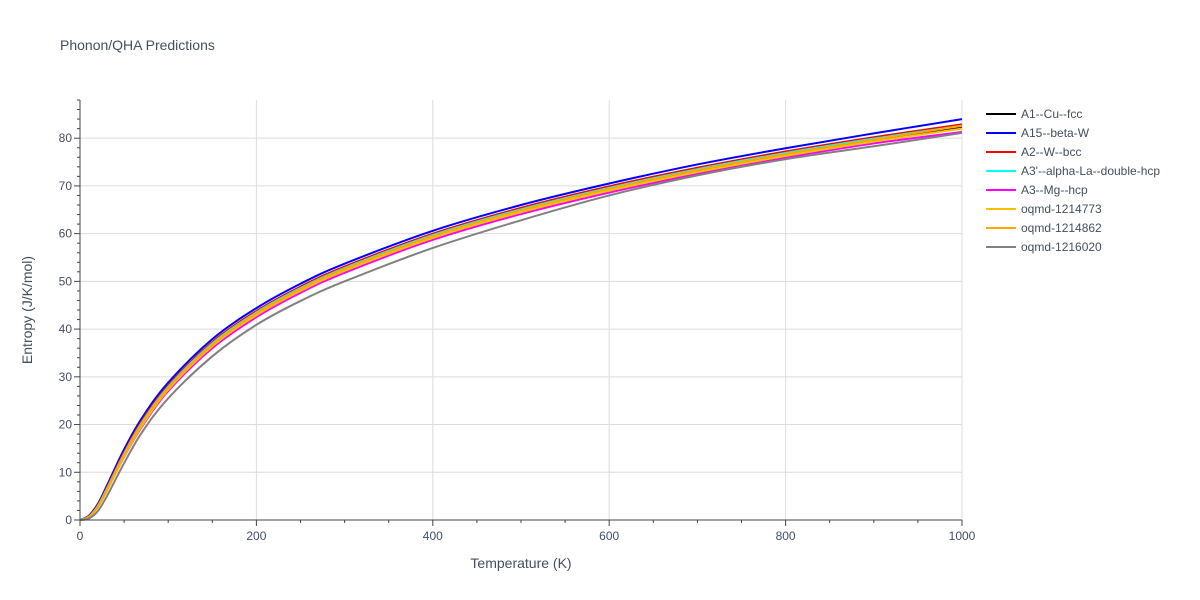 This screenshot has height=600, width=1200. I want to click on x-tick-label: 600, so click(609, 536).